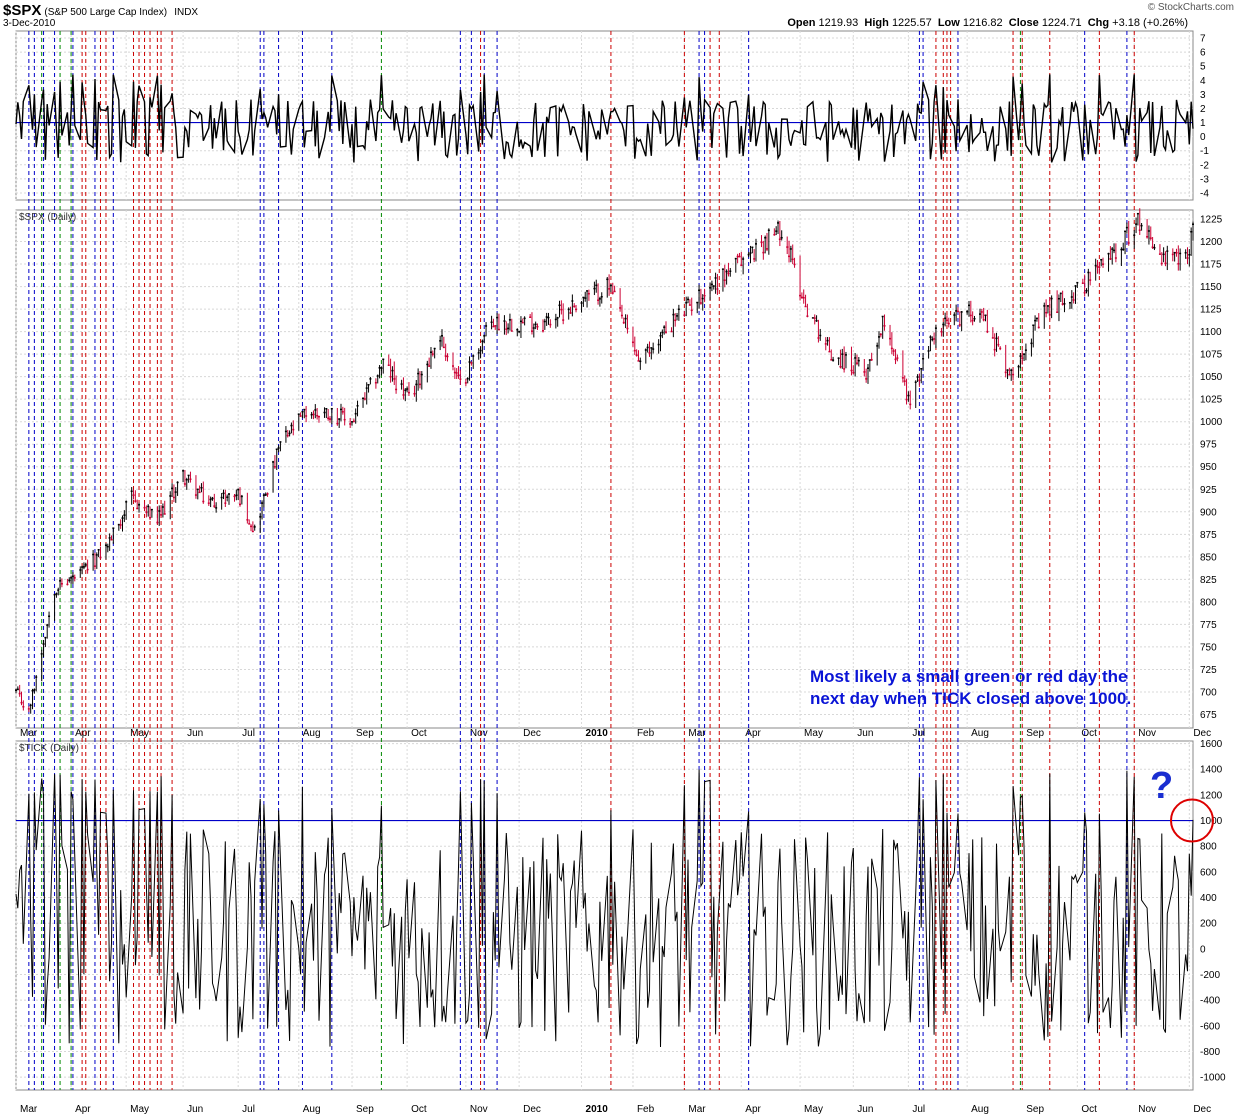 This screenshot has width=1240, height=1119. Describe the element at coordinates (1204, 151) in the screenshot. I see `y-tick-label: -1` at that location.